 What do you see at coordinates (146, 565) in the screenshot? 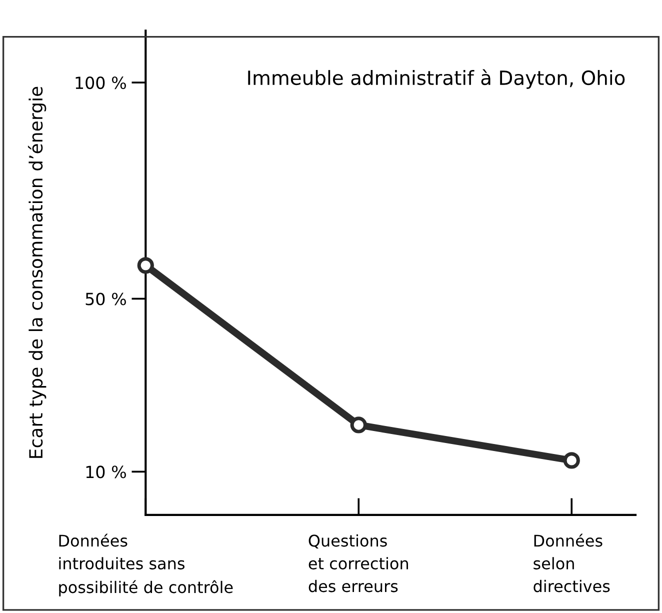
I see `x-tick-label: Données introduites sans possibilité de contrôle` at bounding box center [146, 565].